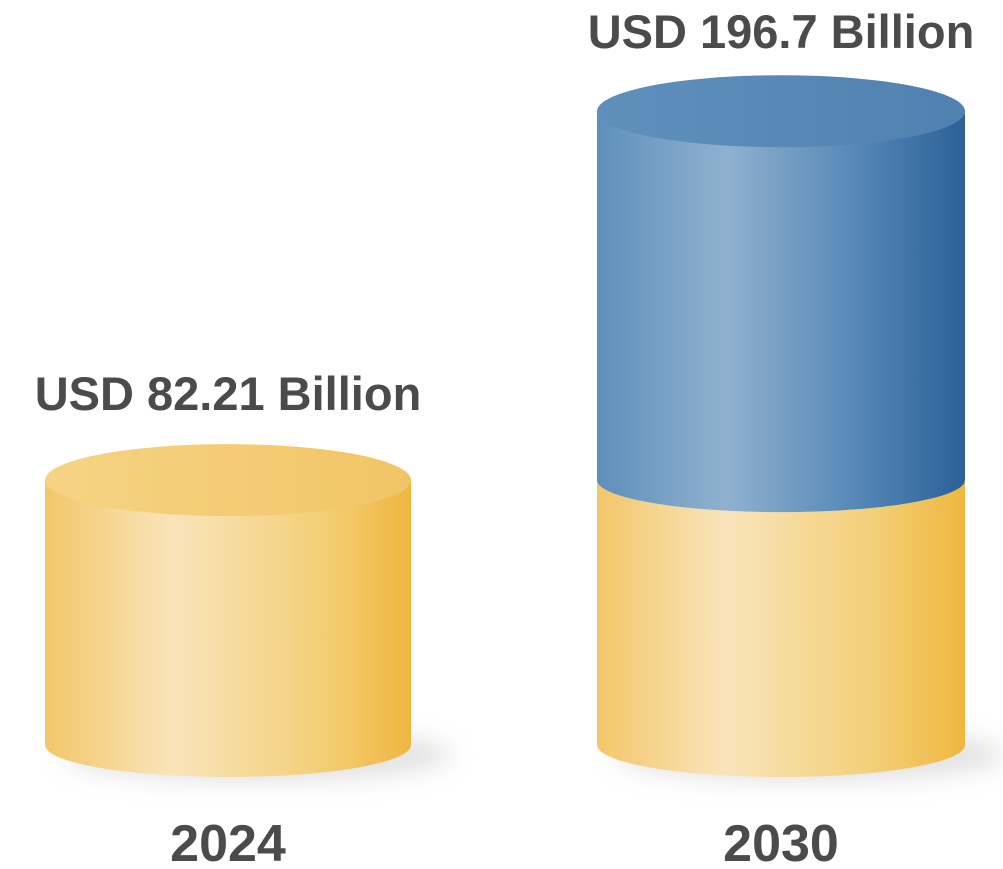  What do you see at coordinates (228, 842) in the screenshot?
I see `x-tick-label-2024: 2024` at bounding box center [228, 842].